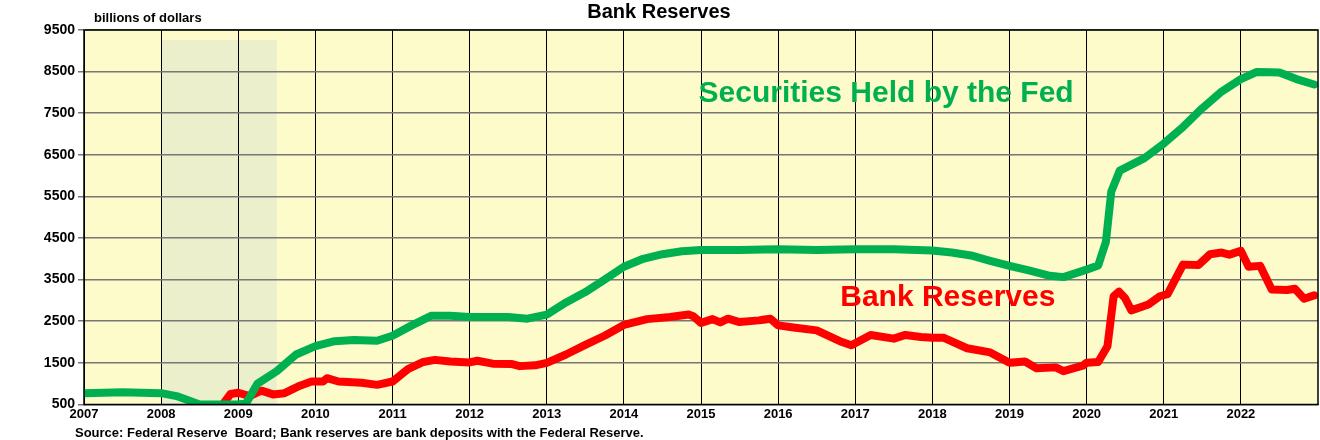  I want to click on x-tick-label: 2017, so click(855, 413).